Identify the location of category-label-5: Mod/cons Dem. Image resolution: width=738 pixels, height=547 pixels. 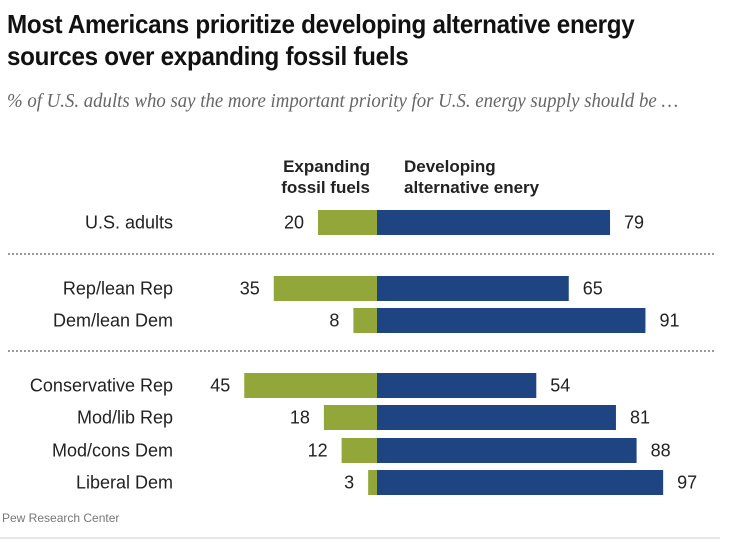
(112, 451).